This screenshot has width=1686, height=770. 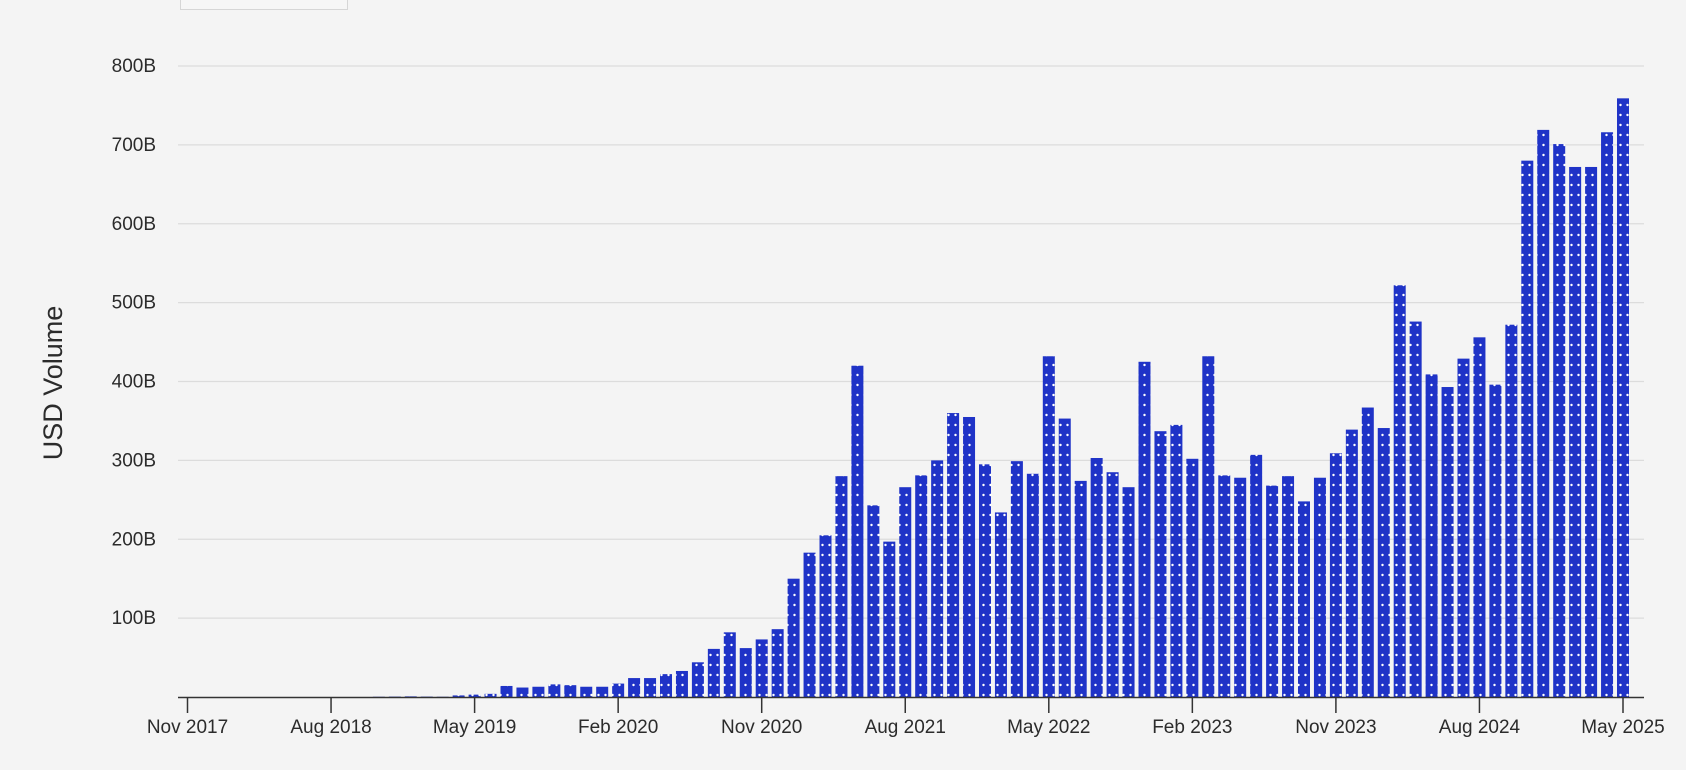 What do you see at coordinates (474, 727) in the screenshot?
I see `x-tick-label: May 2019` at bounding box center [474, 727].